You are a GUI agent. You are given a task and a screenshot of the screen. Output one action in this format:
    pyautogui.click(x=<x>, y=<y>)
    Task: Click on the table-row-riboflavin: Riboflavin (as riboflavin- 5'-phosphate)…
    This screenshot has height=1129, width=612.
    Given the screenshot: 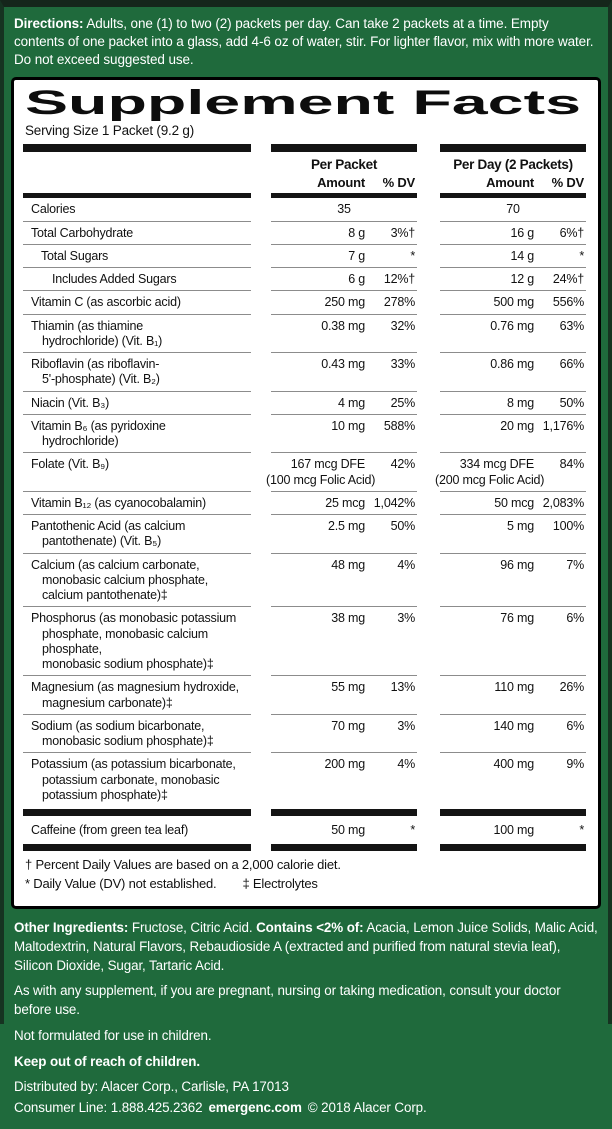 What is the action you would take?
    pyautogui.click(x=306, y=372)
    